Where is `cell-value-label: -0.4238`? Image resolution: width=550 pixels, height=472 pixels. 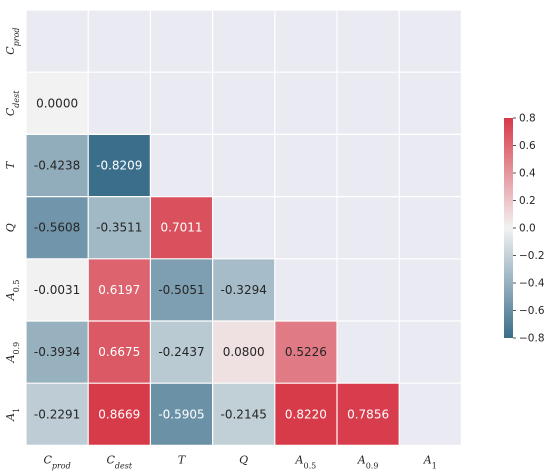 cell-value-label: -0.4238 is located at coordinates (57, 166).